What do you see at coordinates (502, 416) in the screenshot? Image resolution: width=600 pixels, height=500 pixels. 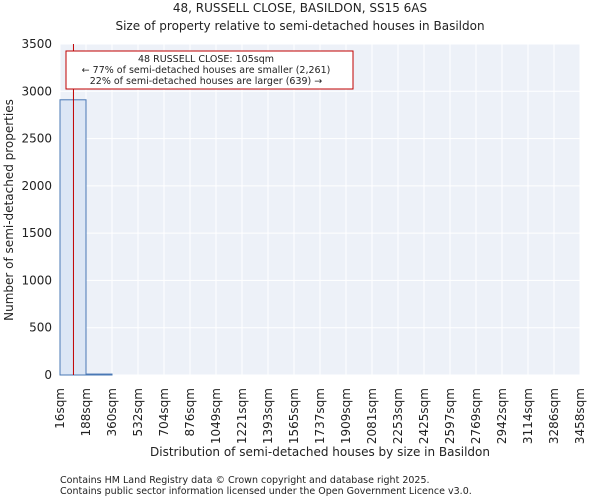 I see `x-tick-label: 2942sqm` at bounding box center [502, 416].